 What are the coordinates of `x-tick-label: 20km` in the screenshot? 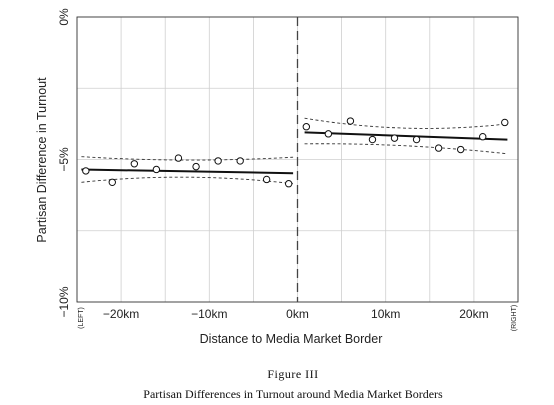 It's located at (473, 314).